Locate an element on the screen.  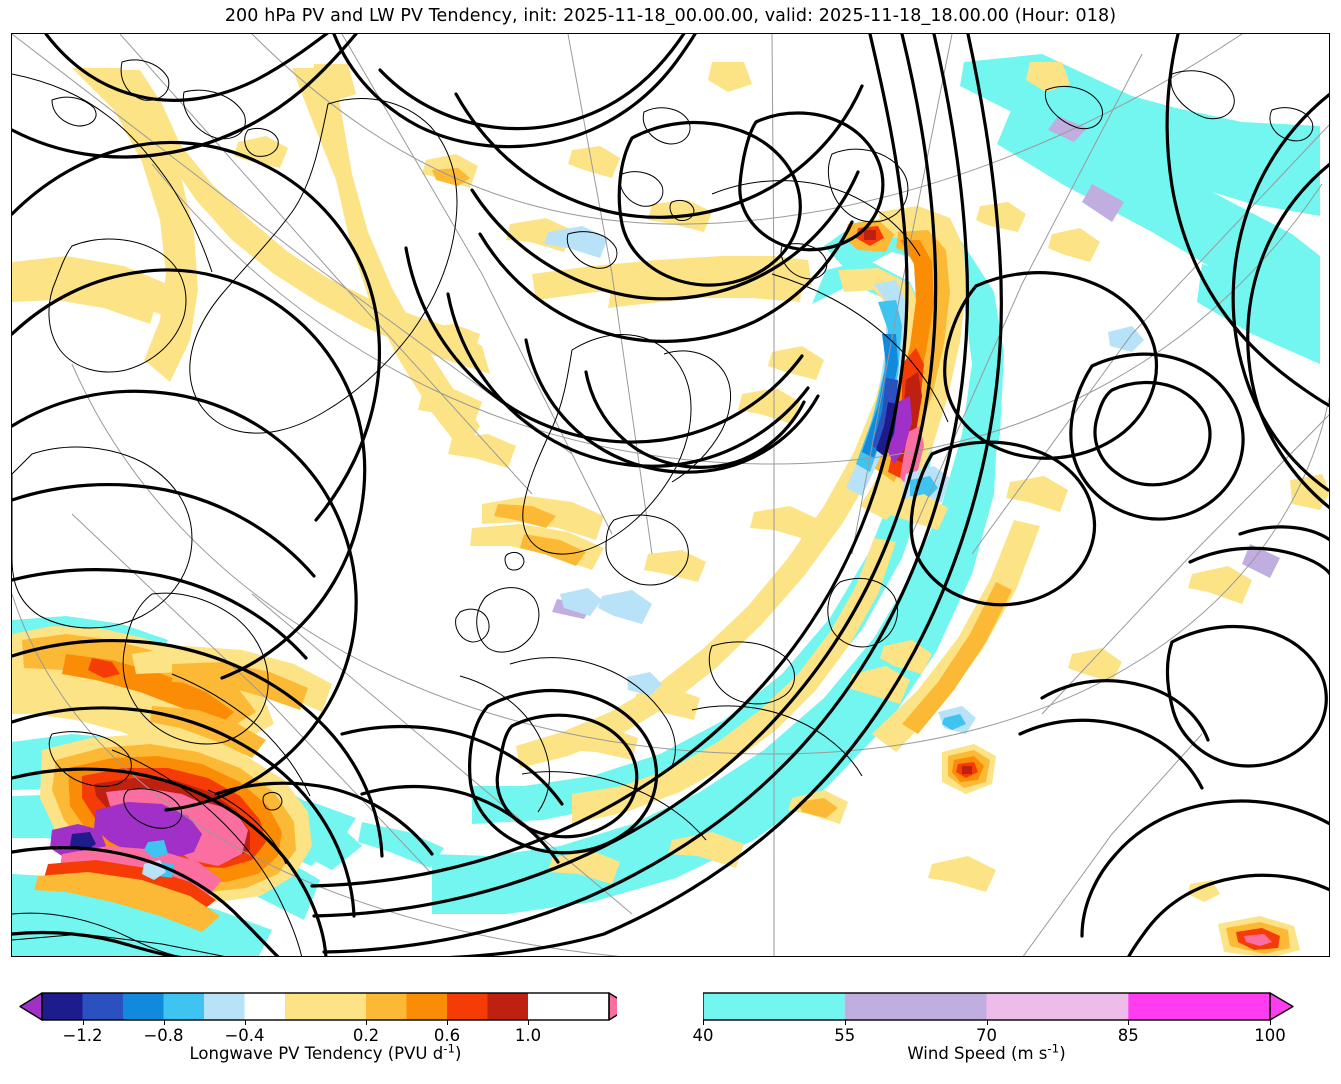
tend-streak-deeporange is located at coordinates (909, 341).